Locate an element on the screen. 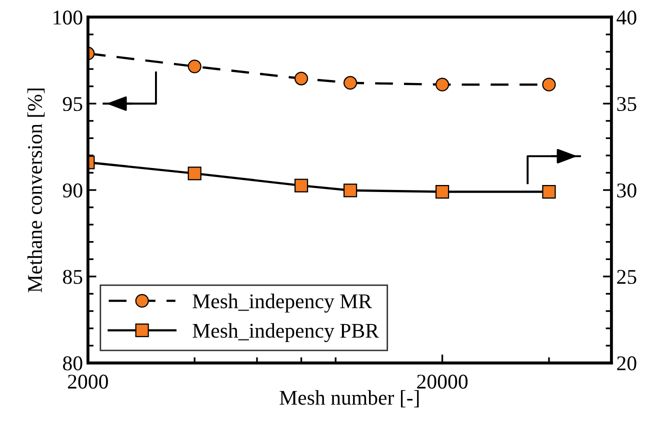  x-tick-label: 20000 is located at coordinates (442, 381).